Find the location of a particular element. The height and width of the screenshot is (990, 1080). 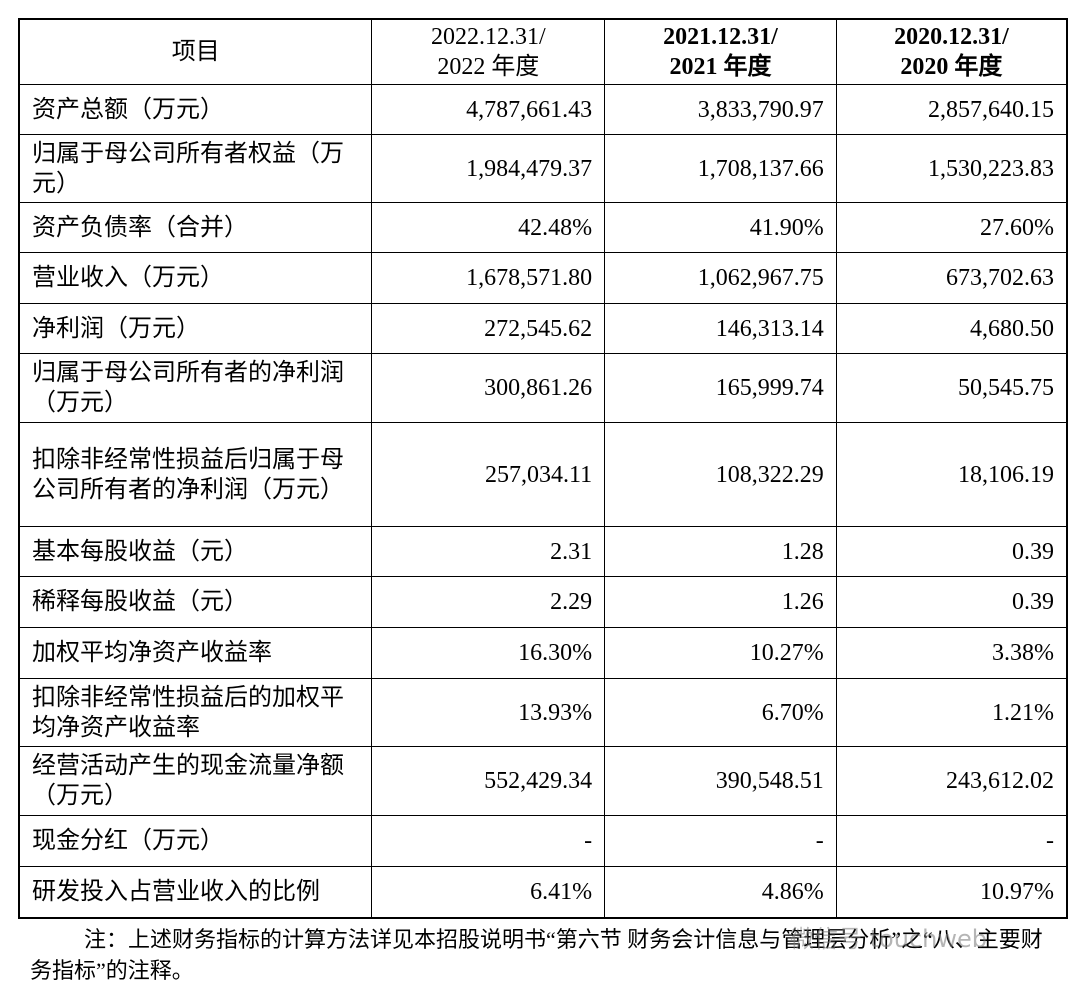

label-cell: 基本每股收益（元） is located at coordinates (195, 551).